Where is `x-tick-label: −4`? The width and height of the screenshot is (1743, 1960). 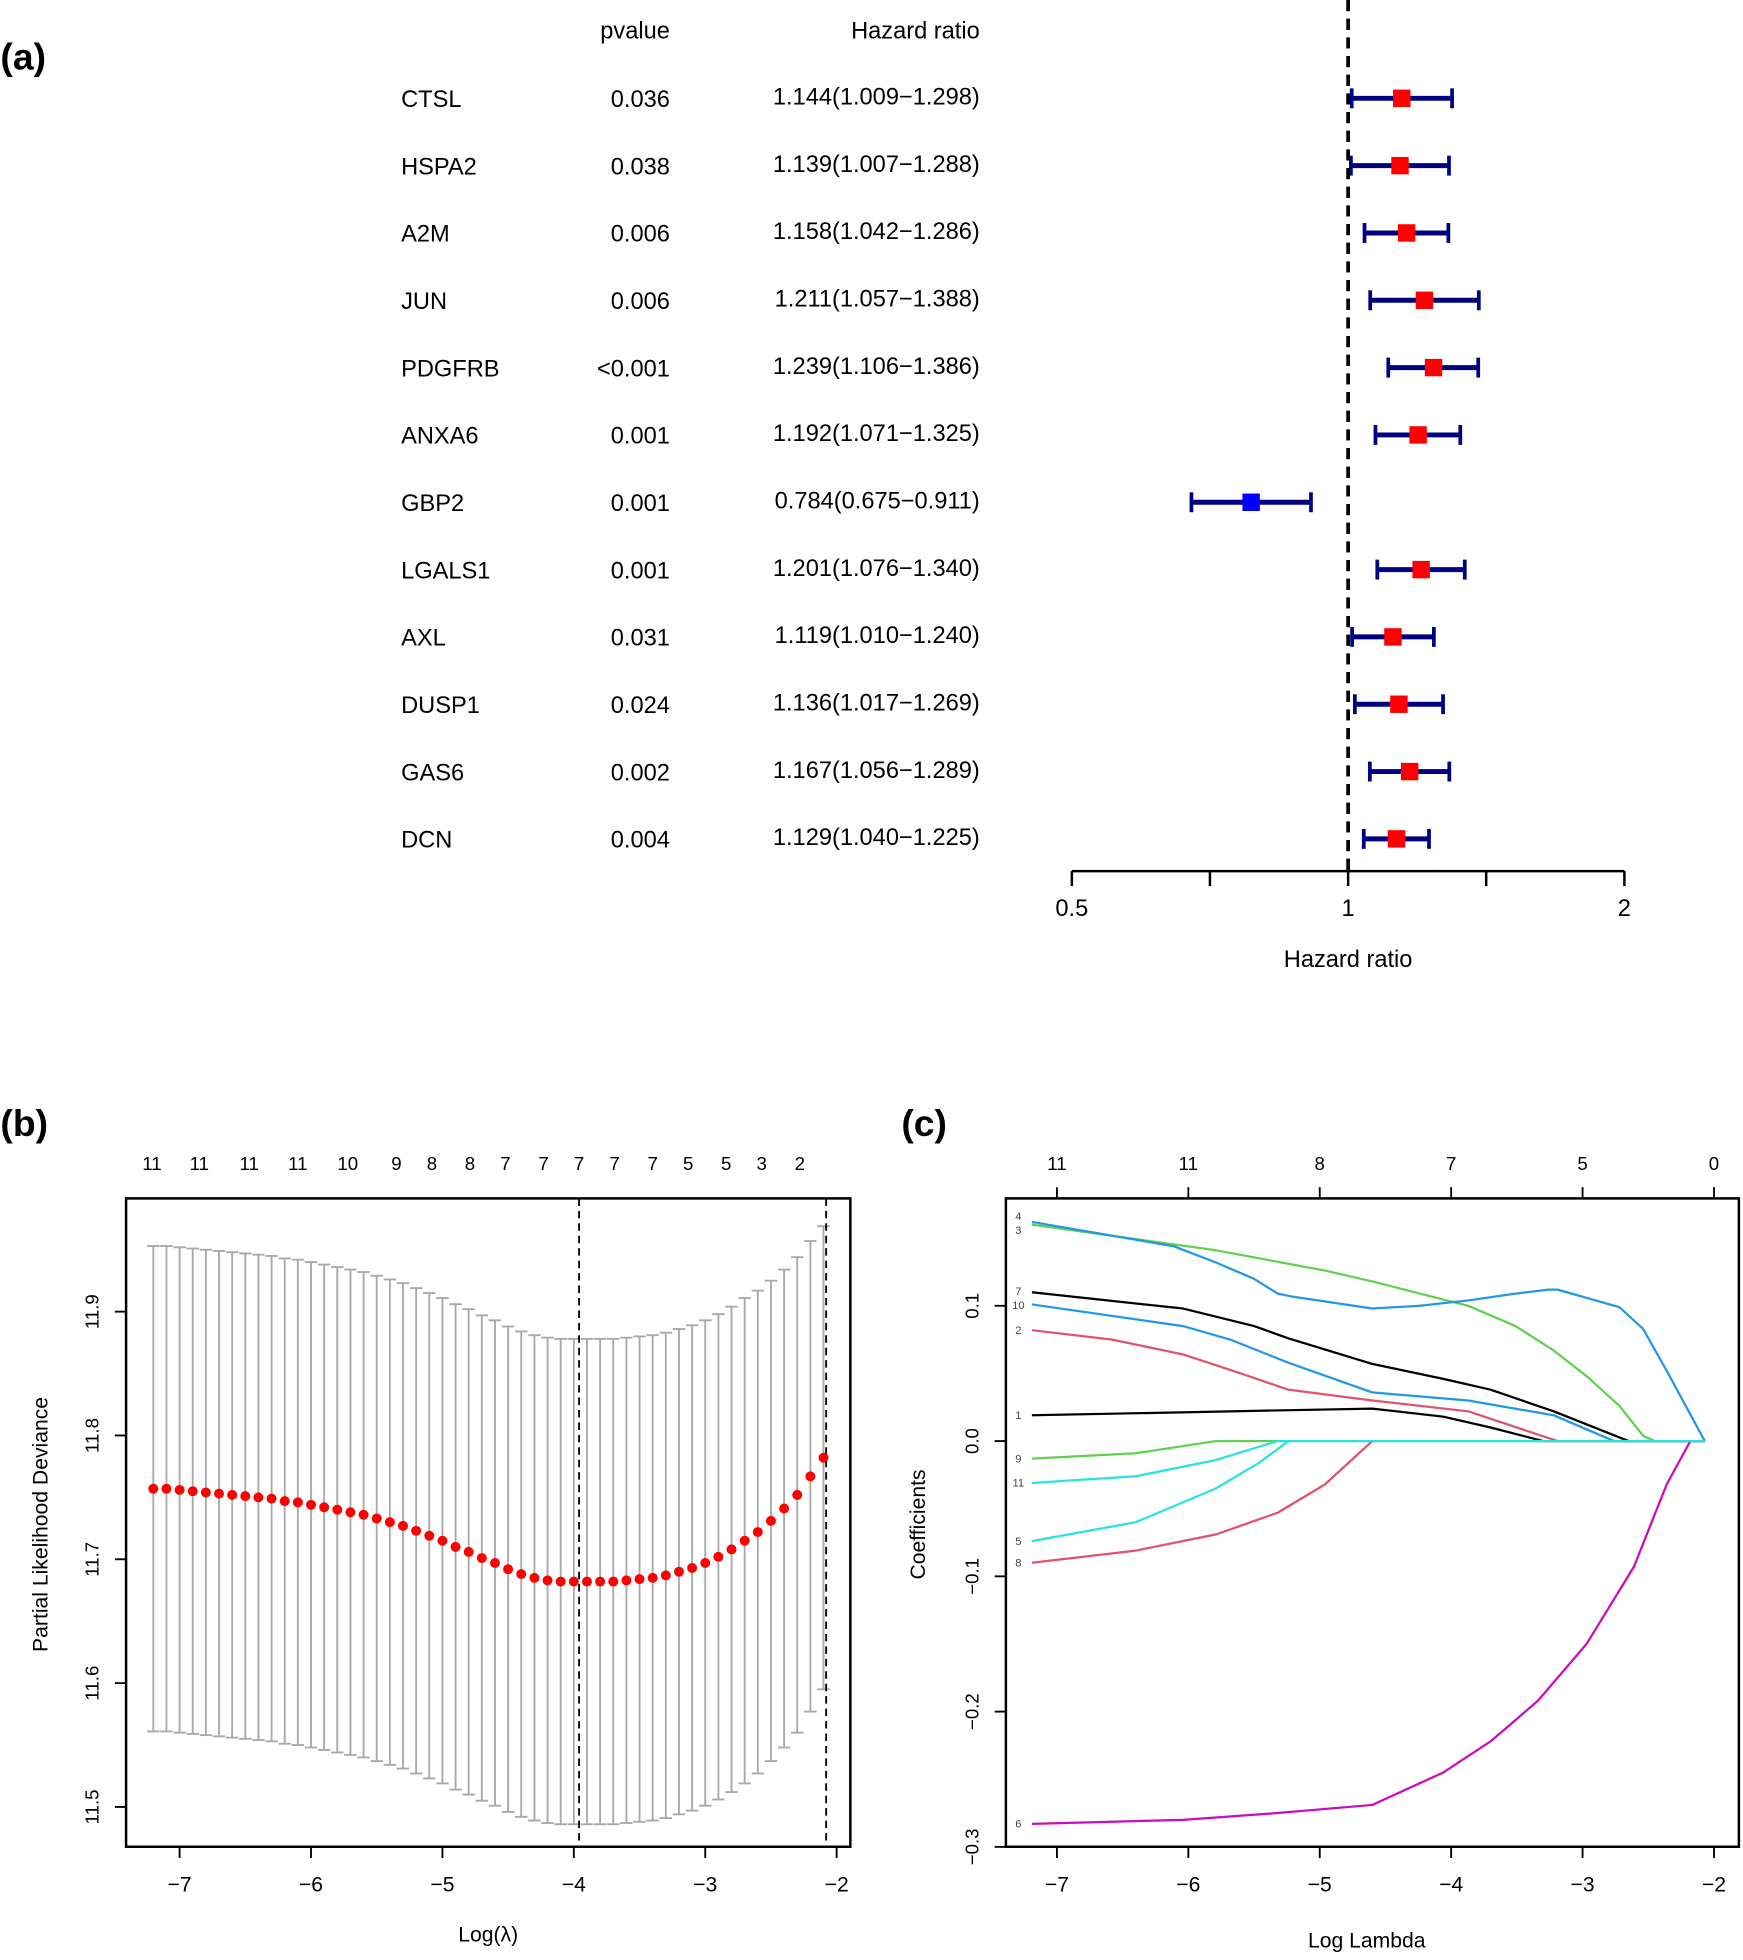
x-tick-label: −4 is located at coordinates (574, 1885).